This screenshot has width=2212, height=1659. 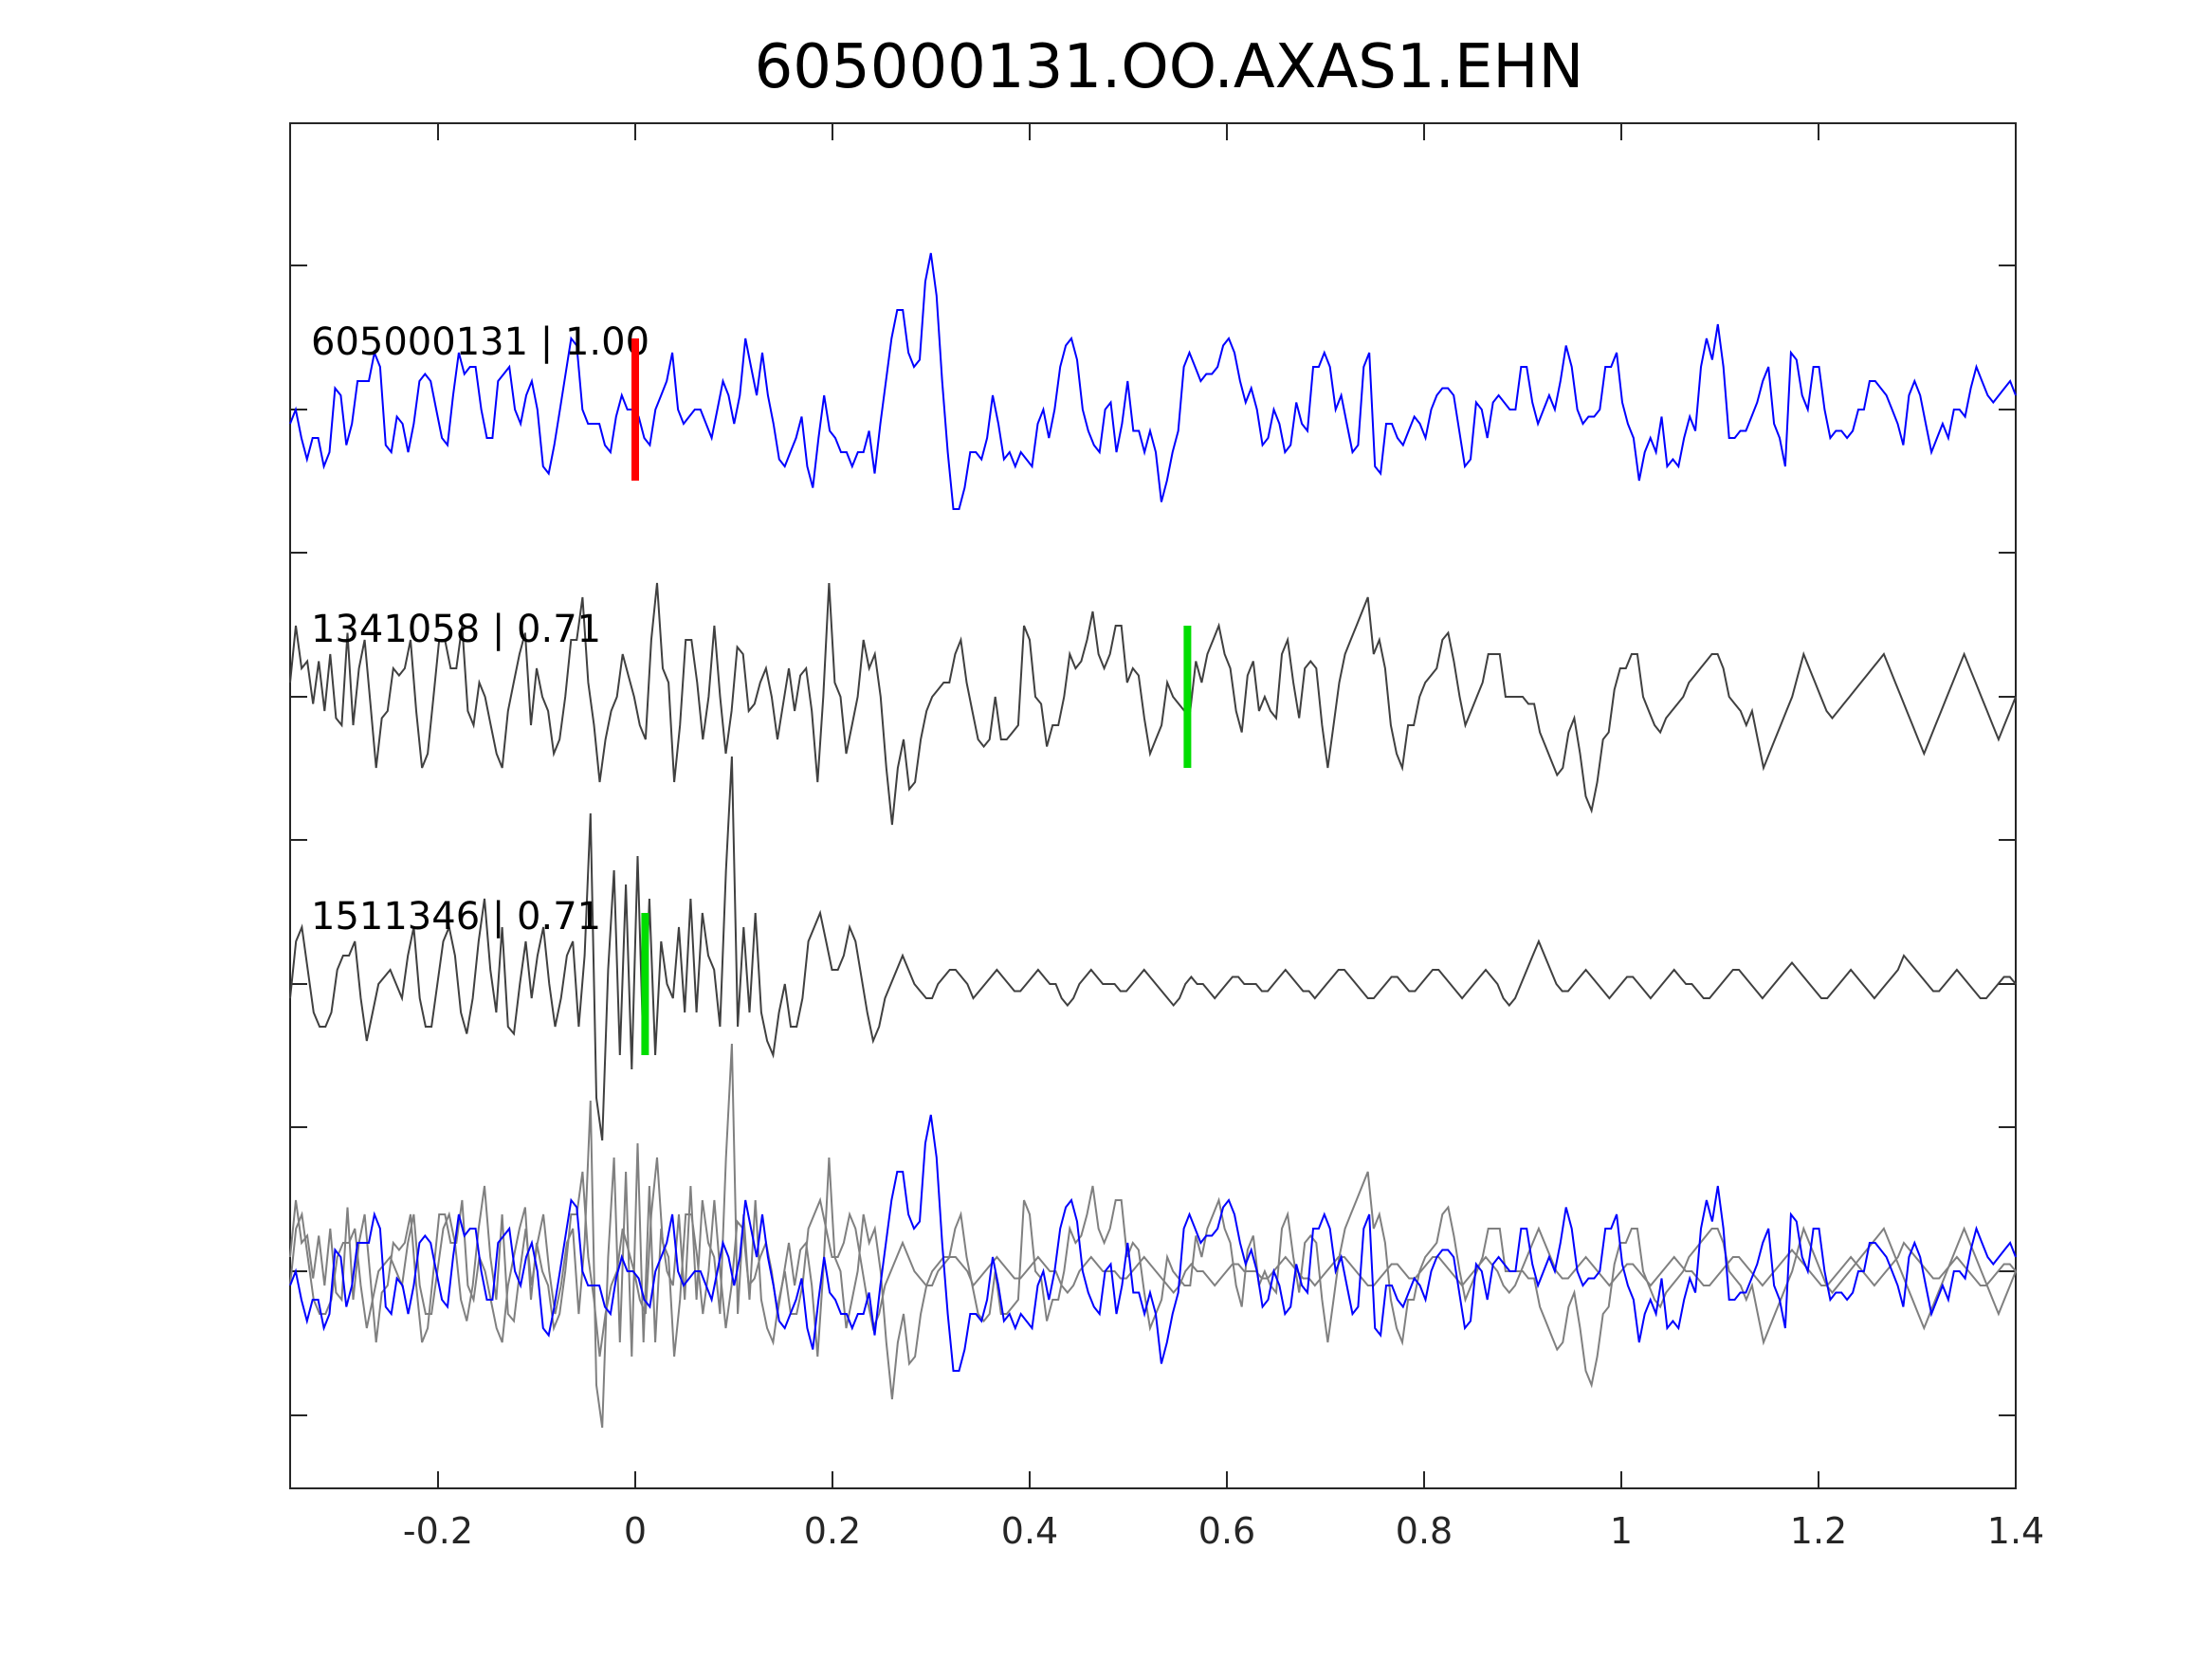 I want to click on trace-1-line, so click(x=1153, y=381).